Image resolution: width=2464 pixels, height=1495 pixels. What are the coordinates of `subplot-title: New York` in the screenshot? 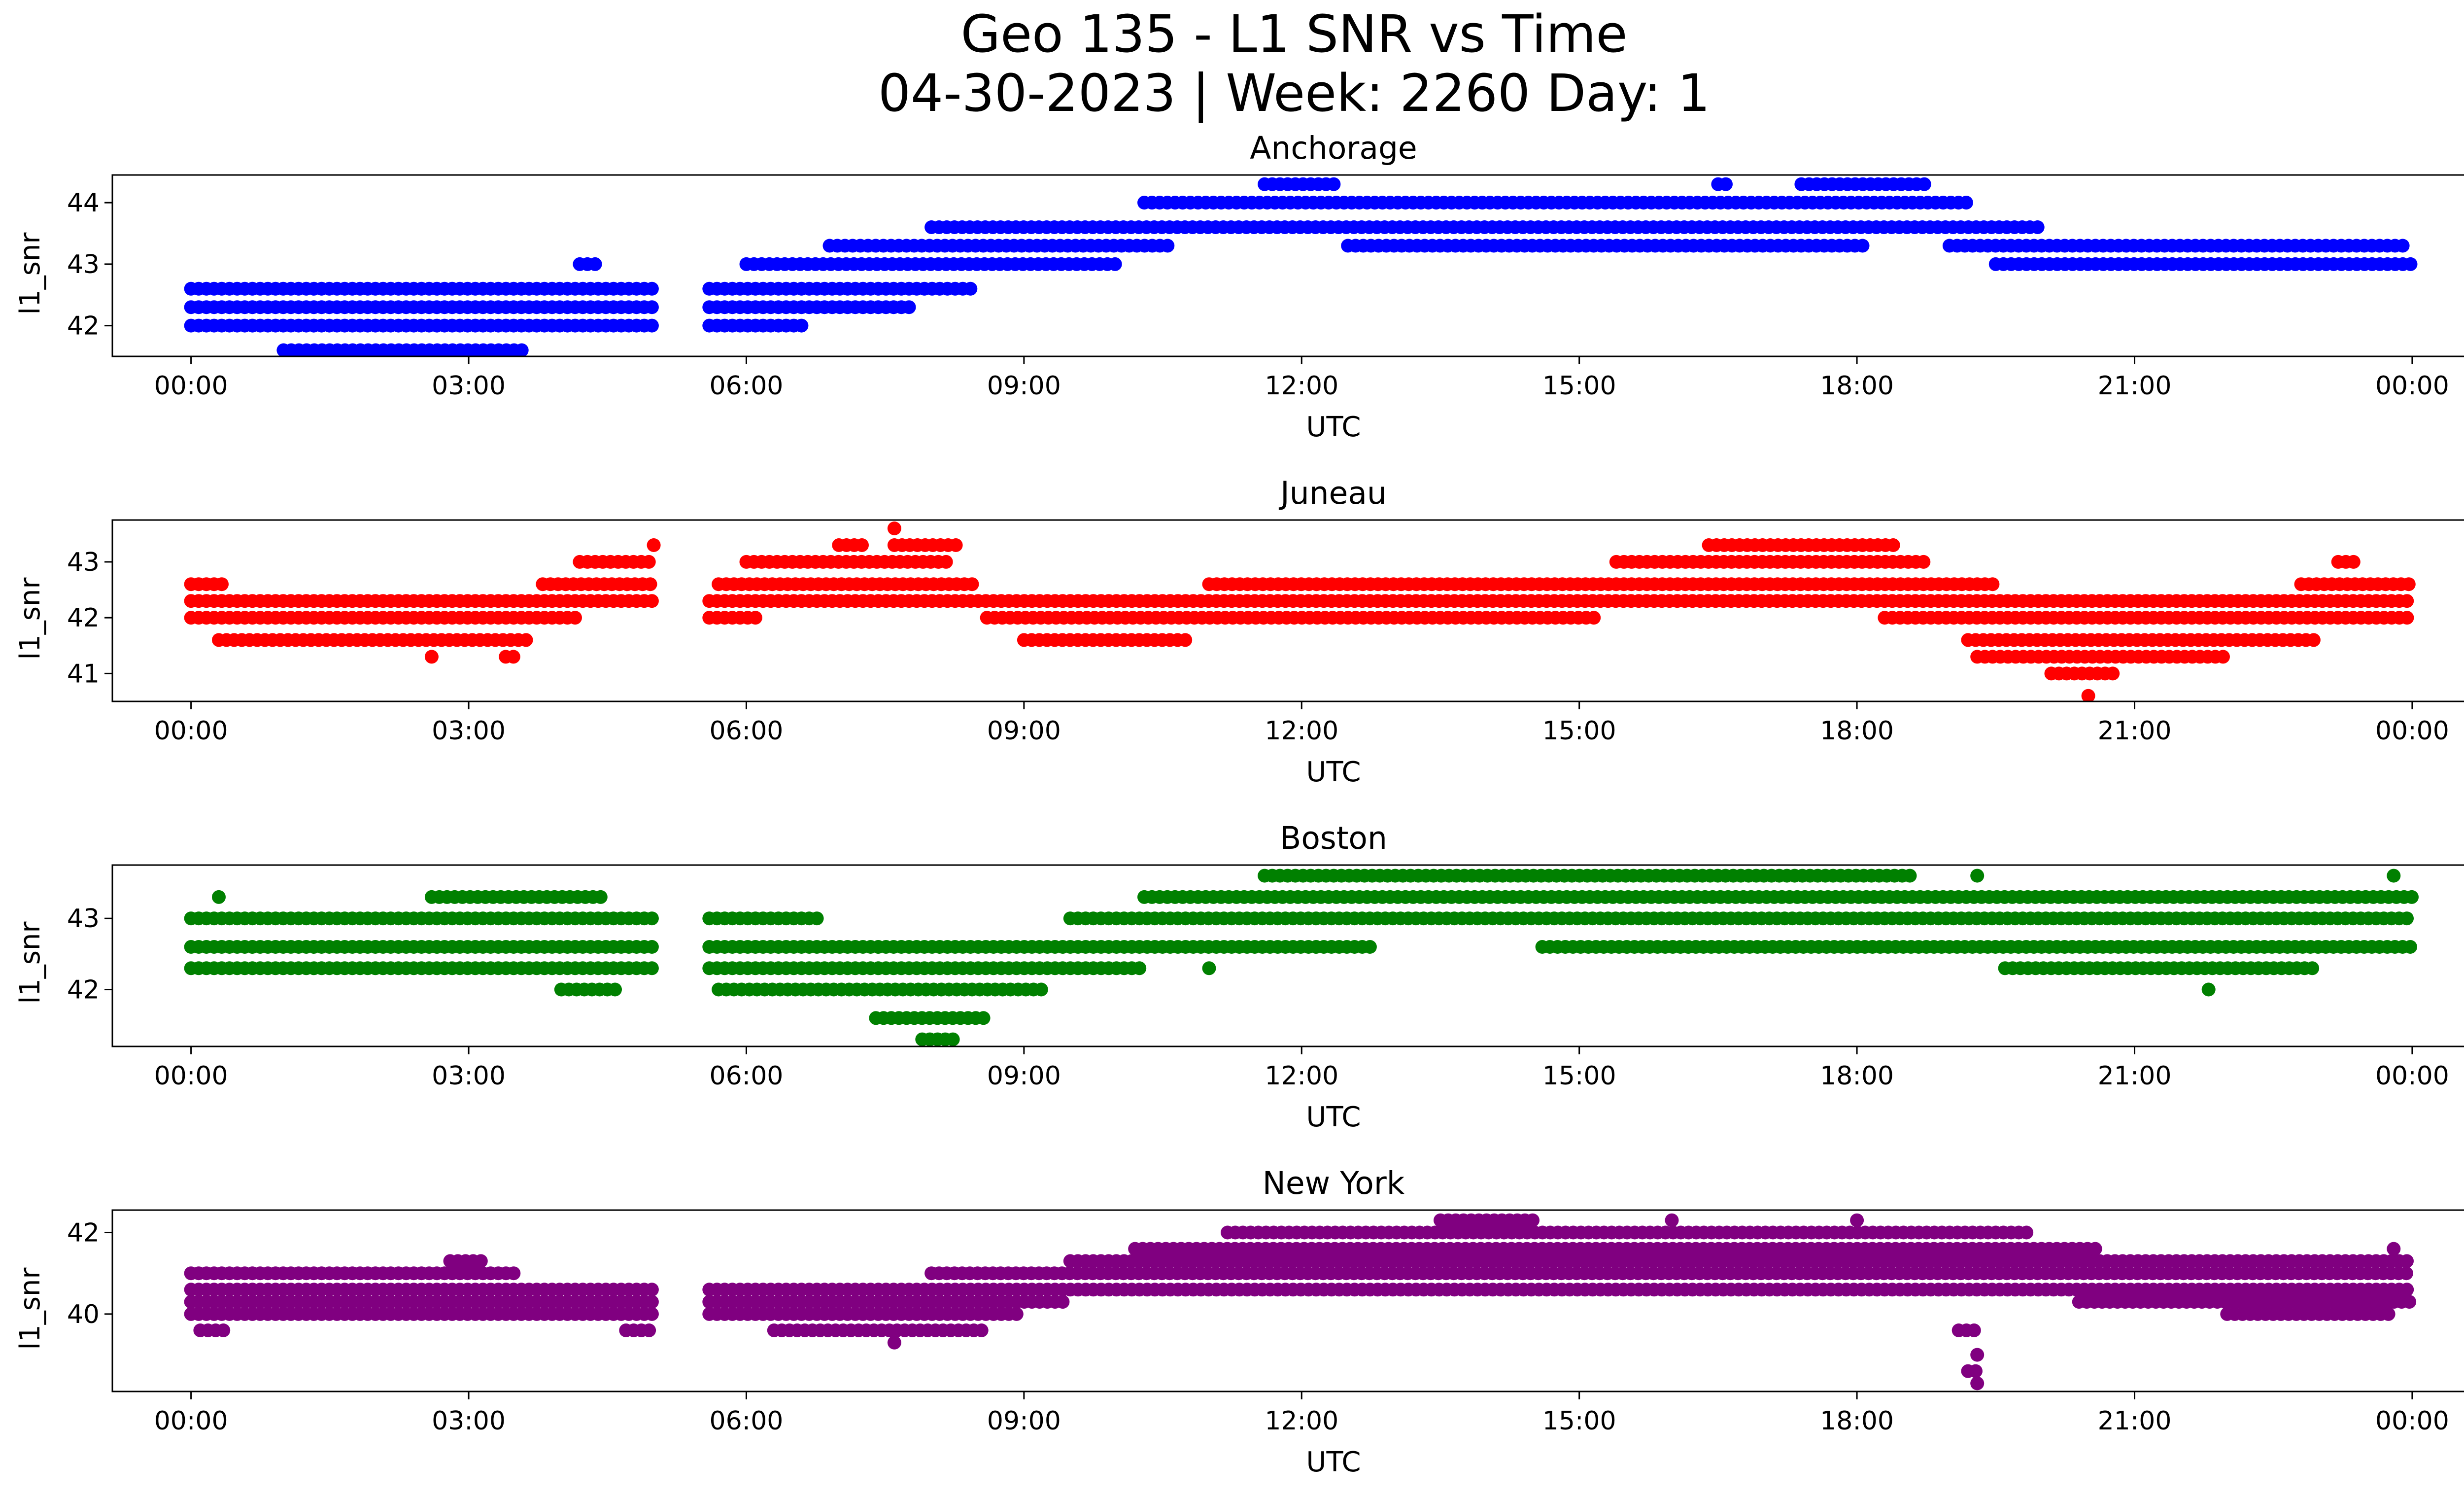 It's located at (1334, 1183).